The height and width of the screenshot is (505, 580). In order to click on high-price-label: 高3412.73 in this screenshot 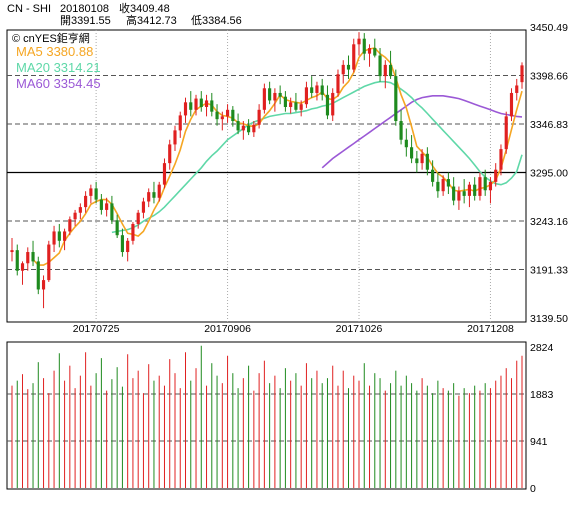, I will do `click(151, 20)`.